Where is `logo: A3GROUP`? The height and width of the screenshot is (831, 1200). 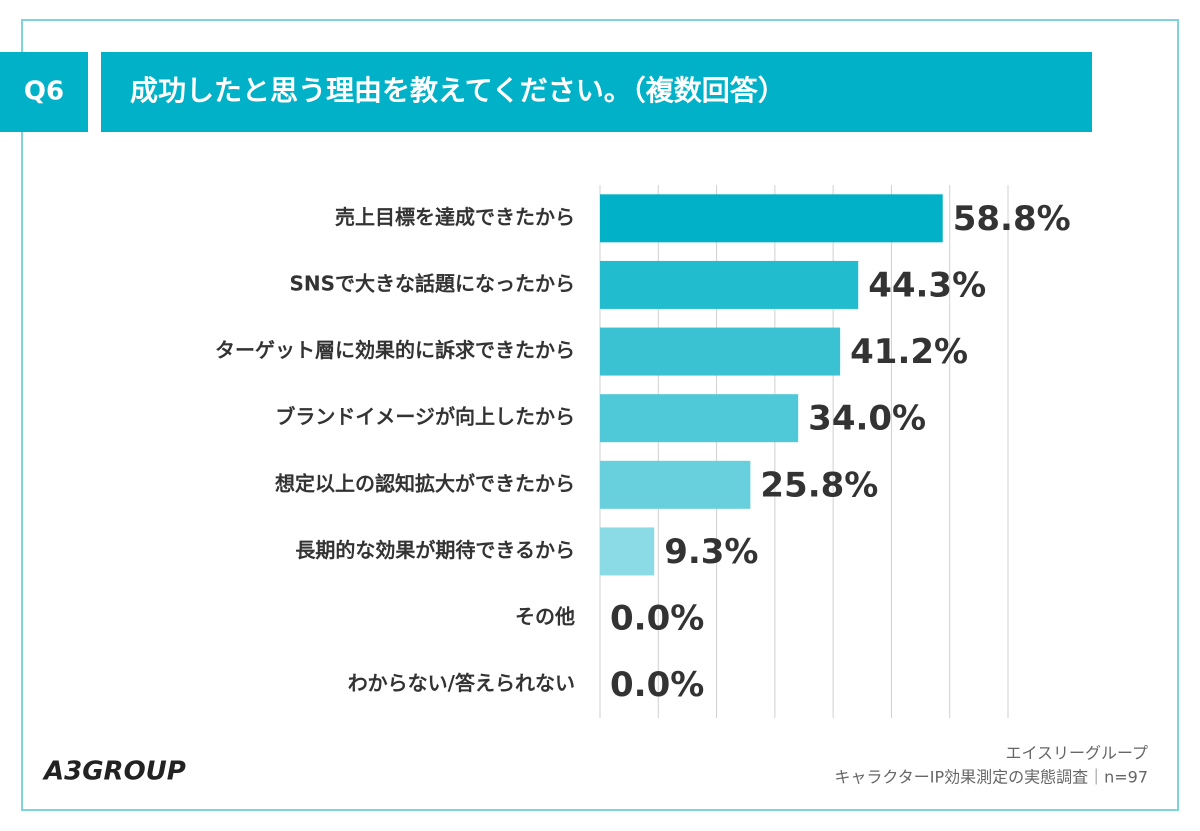 logo: A3GROUP is located at coordinates (114, 772).